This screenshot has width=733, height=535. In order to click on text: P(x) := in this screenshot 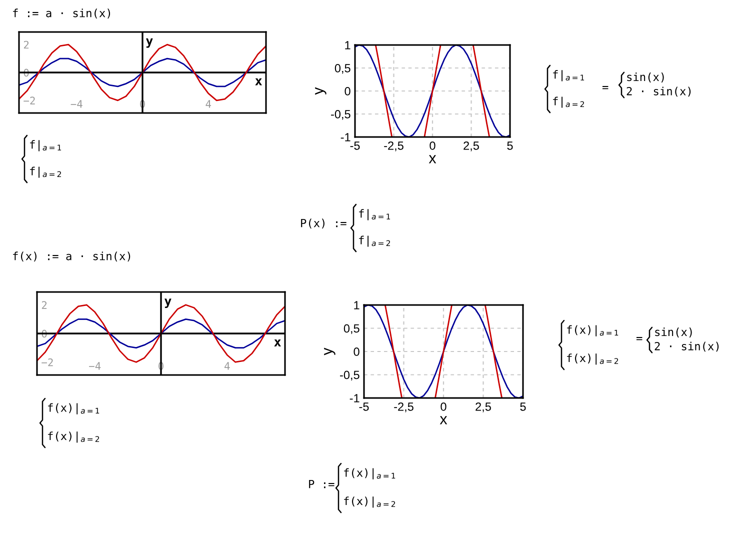, I will do `click(323, 223)`.